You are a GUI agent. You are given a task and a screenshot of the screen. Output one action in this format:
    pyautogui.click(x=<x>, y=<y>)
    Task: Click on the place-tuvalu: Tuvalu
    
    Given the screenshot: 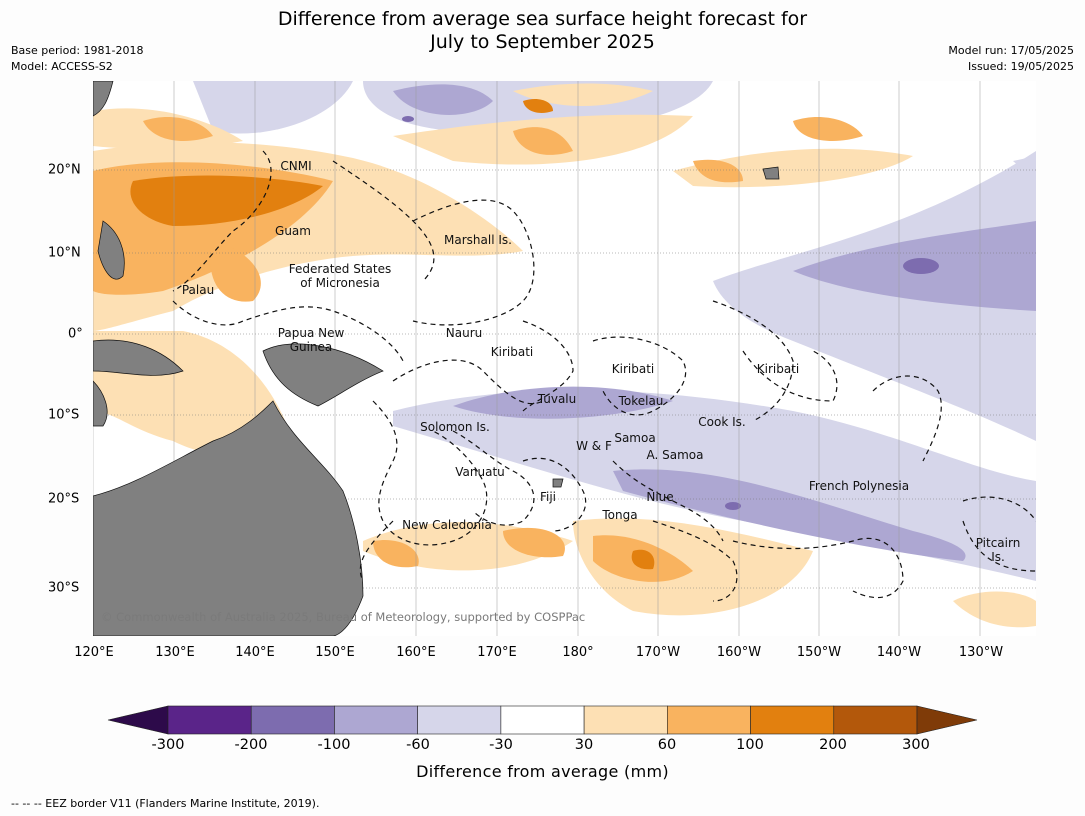 What is the action you would take?
    pyautogui.click(x=557, y=399)
    